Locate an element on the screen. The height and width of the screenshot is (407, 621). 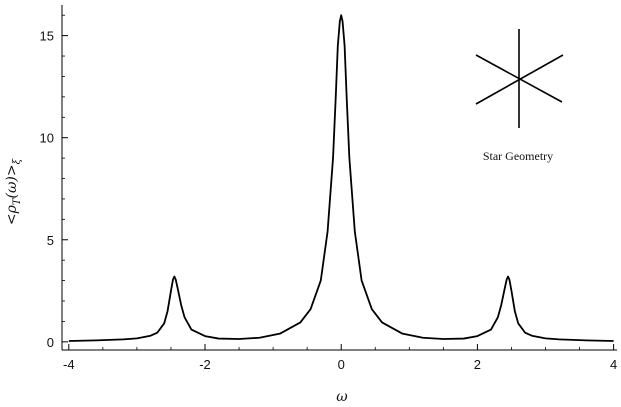
x-axis-label: ω is located at coordinates (342, 397).